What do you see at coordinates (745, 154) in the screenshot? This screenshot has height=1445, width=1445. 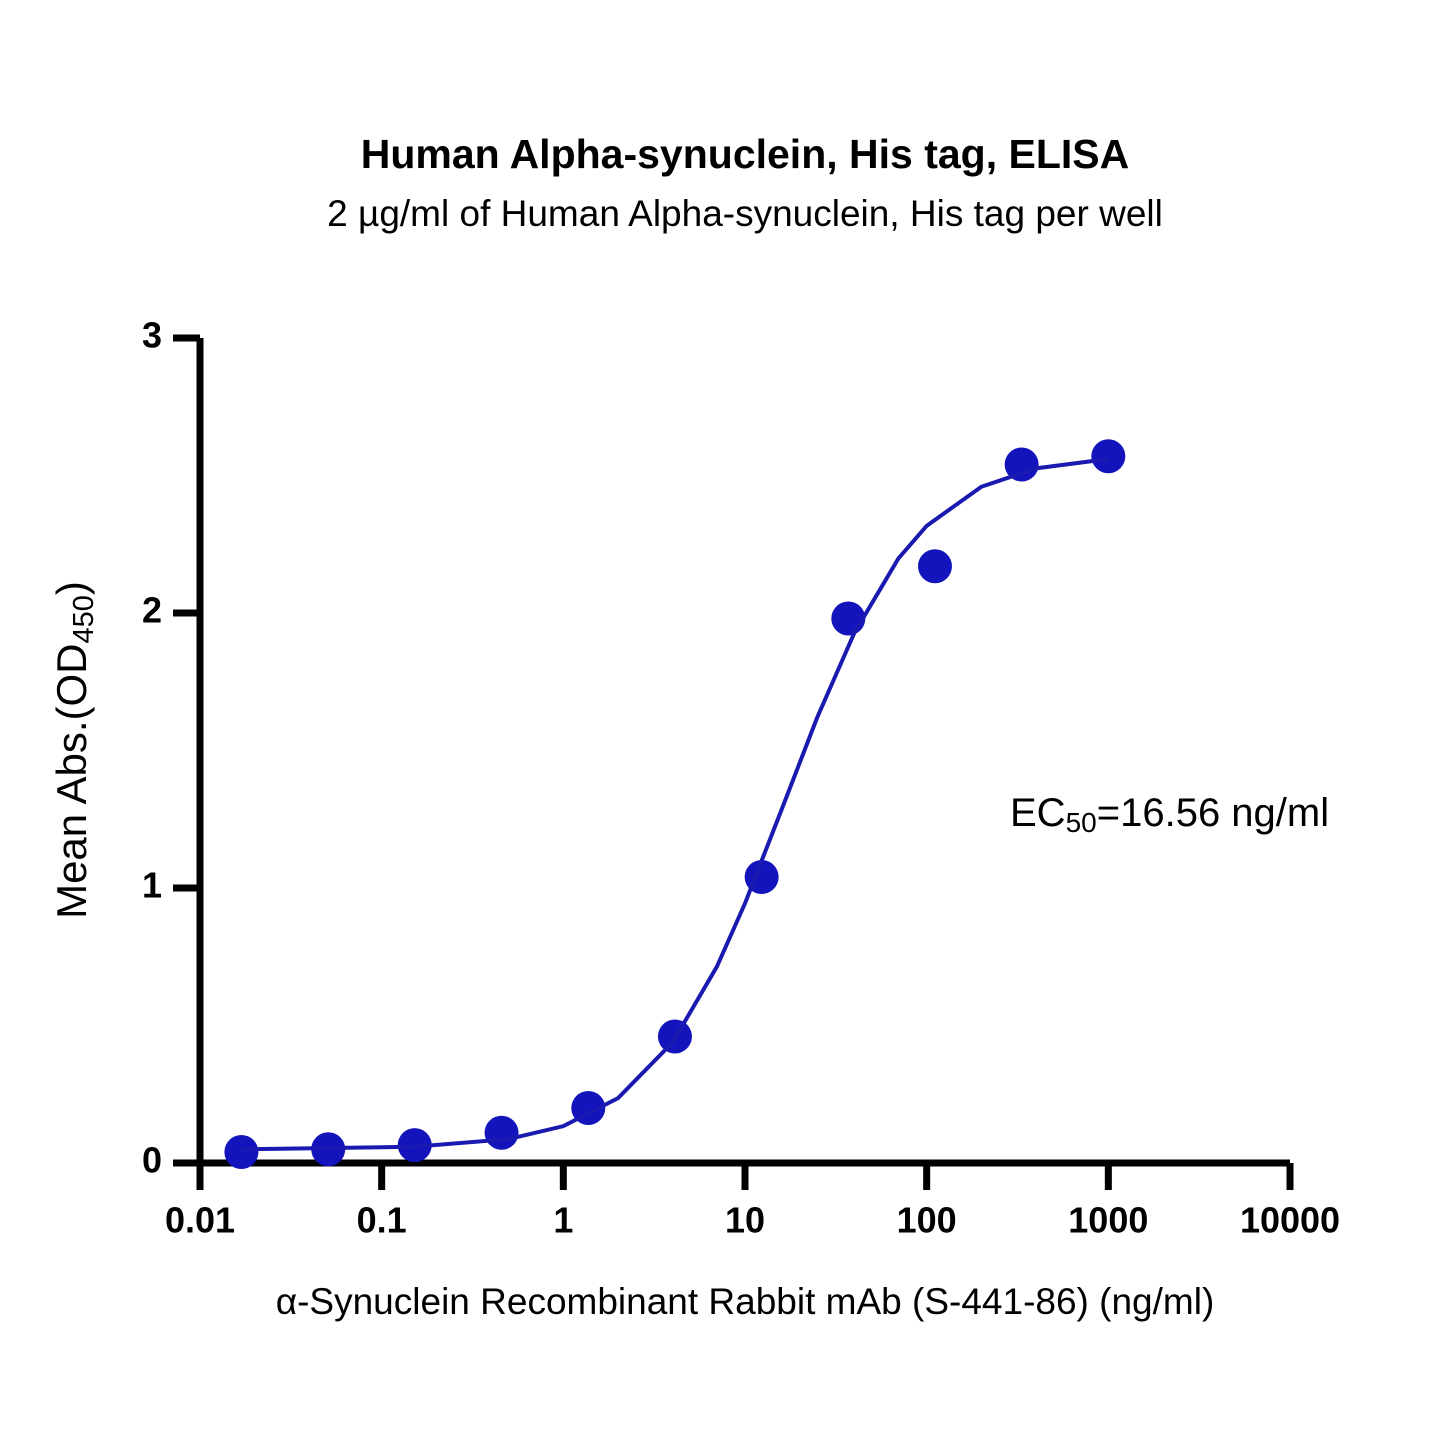 I see `chart-title: Human Alpha-synuclein, His tag, ELISA` at bounding box center [745, 154].